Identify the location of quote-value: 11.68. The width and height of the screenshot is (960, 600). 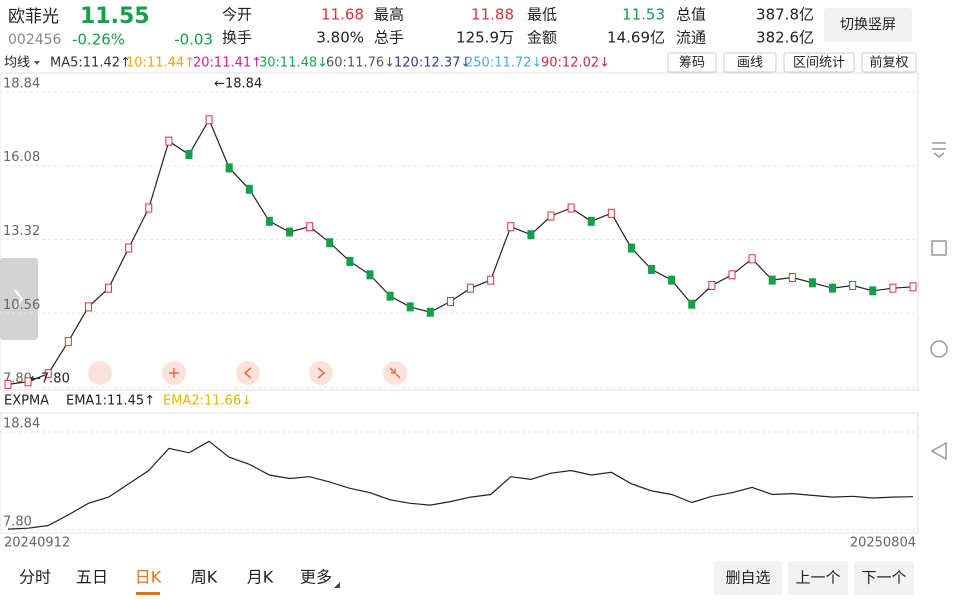
(342, 15).